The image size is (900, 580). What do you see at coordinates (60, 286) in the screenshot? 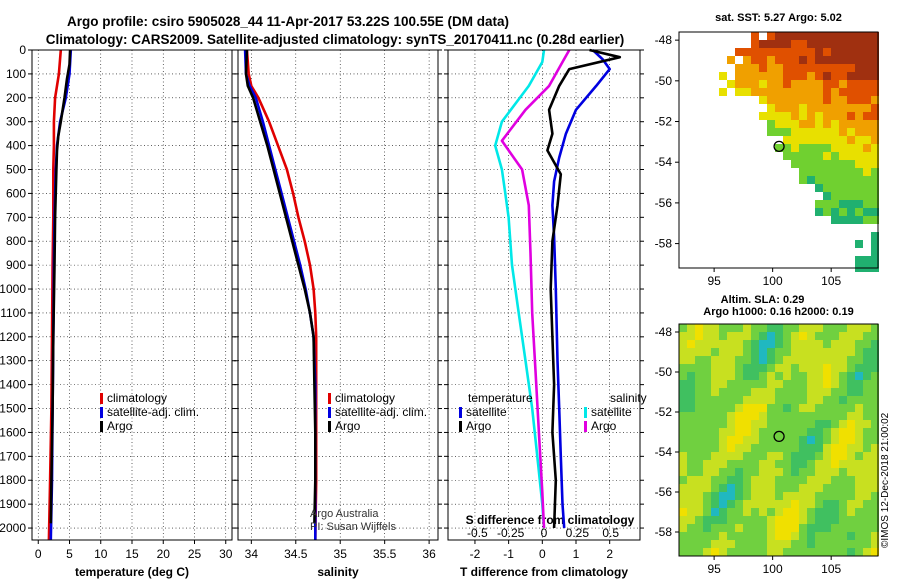
I see `series-line-argo` at bounding box center [60, 286].